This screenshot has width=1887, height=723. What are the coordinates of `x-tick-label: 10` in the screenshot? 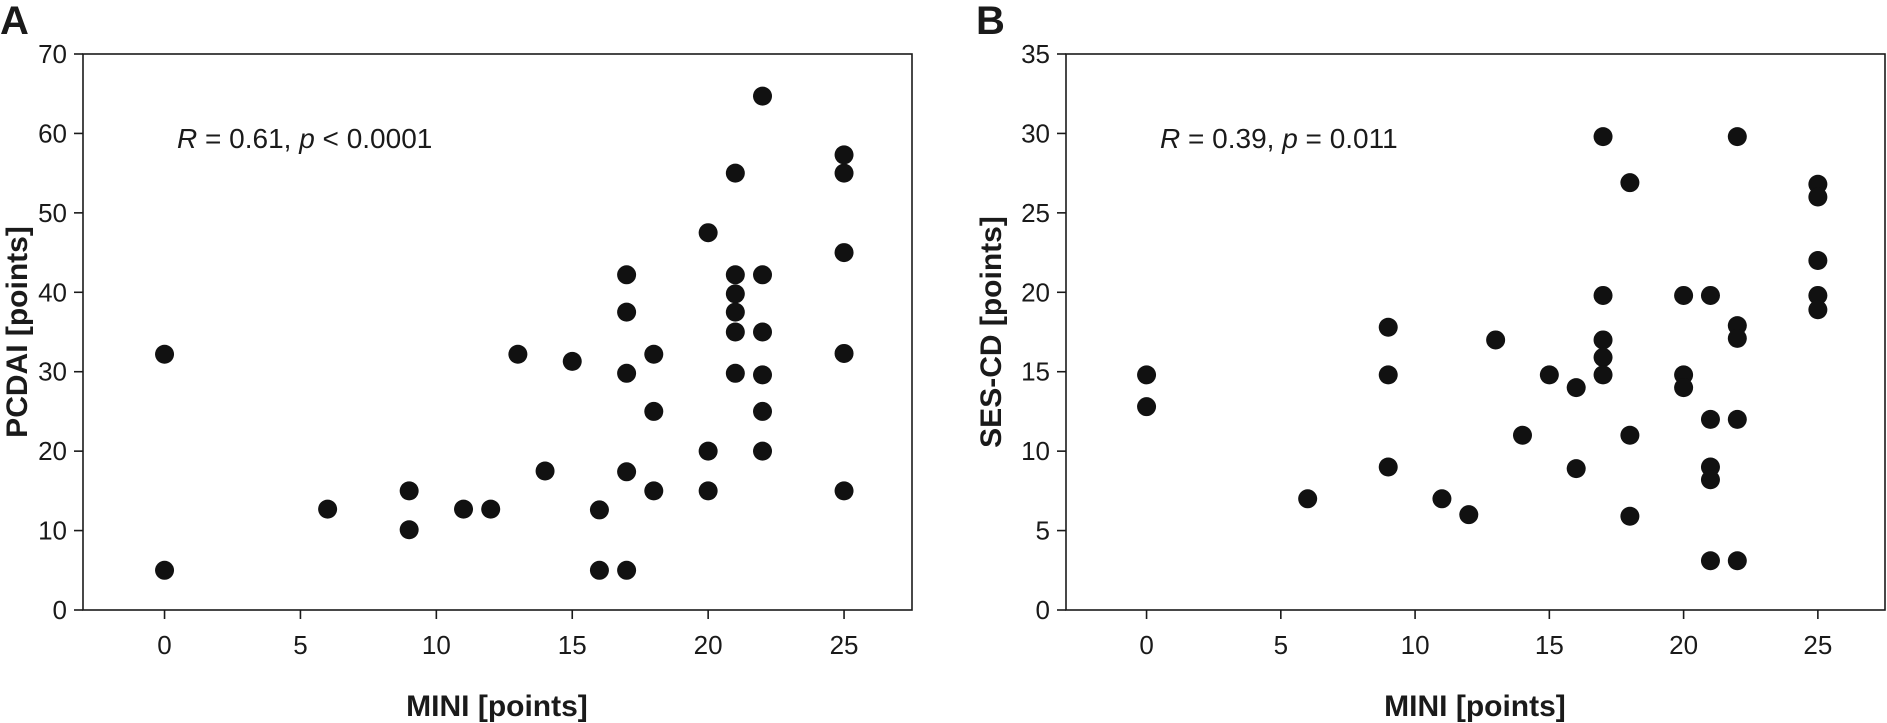 It's located at (1415, 645).